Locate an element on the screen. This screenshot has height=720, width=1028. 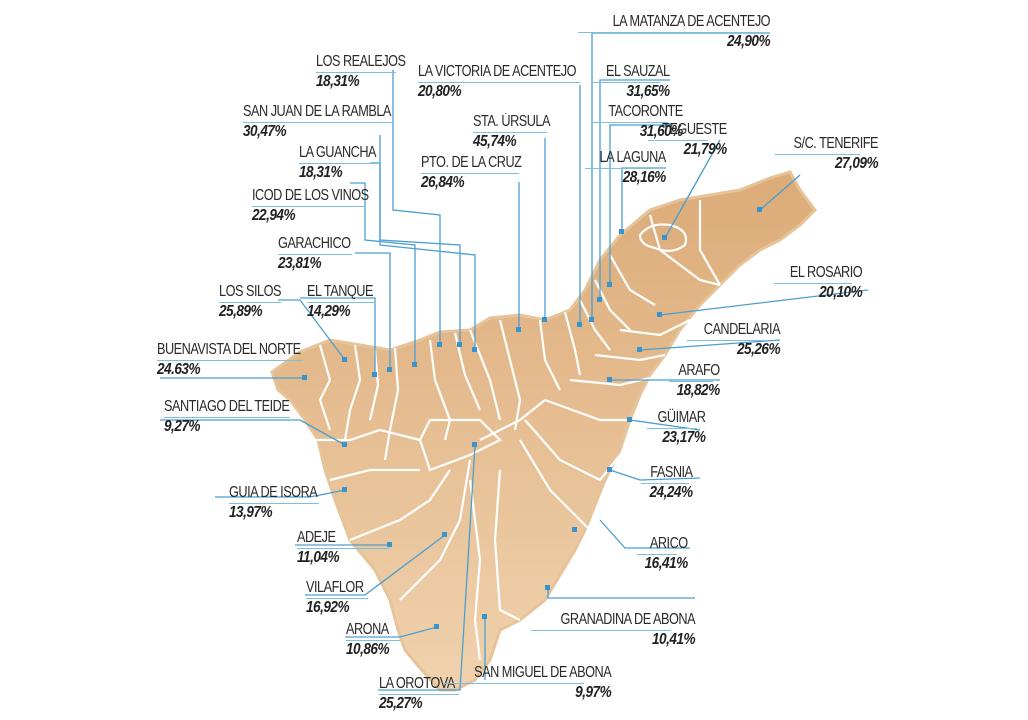
municipality-name: LA OROTOVA is located at coordinates (417, 683).